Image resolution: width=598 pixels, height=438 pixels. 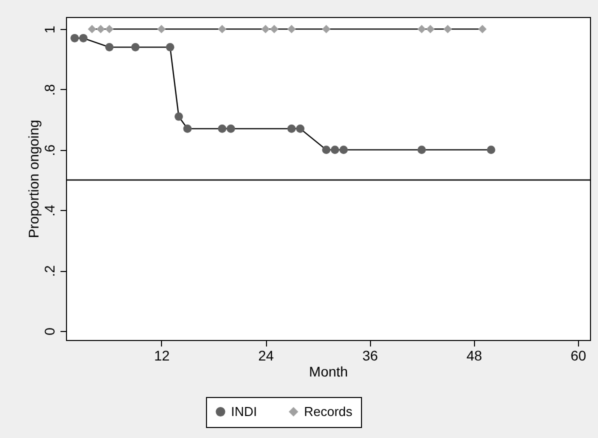 I want to click on y-axis-title: Proportion ongoing, so click(x=34, y=179).